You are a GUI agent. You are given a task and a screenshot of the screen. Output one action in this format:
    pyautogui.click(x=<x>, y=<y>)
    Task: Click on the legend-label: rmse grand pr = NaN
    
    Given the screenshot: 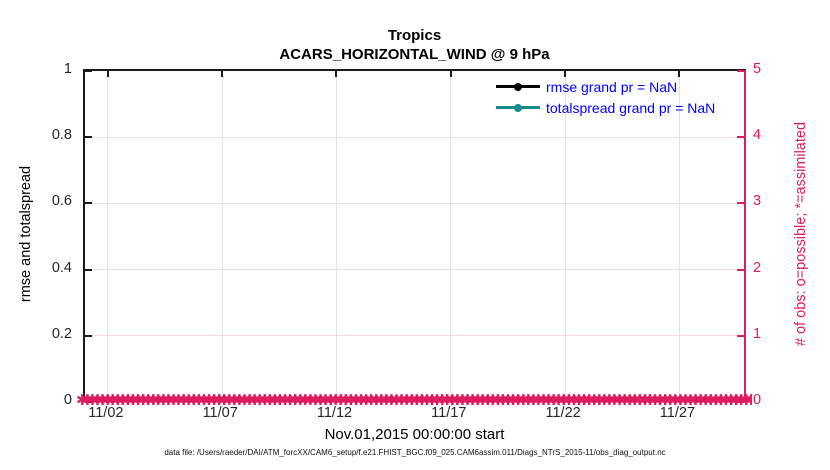 What is the action you would take?
    pyautogui.click(x=612, y=86)
    